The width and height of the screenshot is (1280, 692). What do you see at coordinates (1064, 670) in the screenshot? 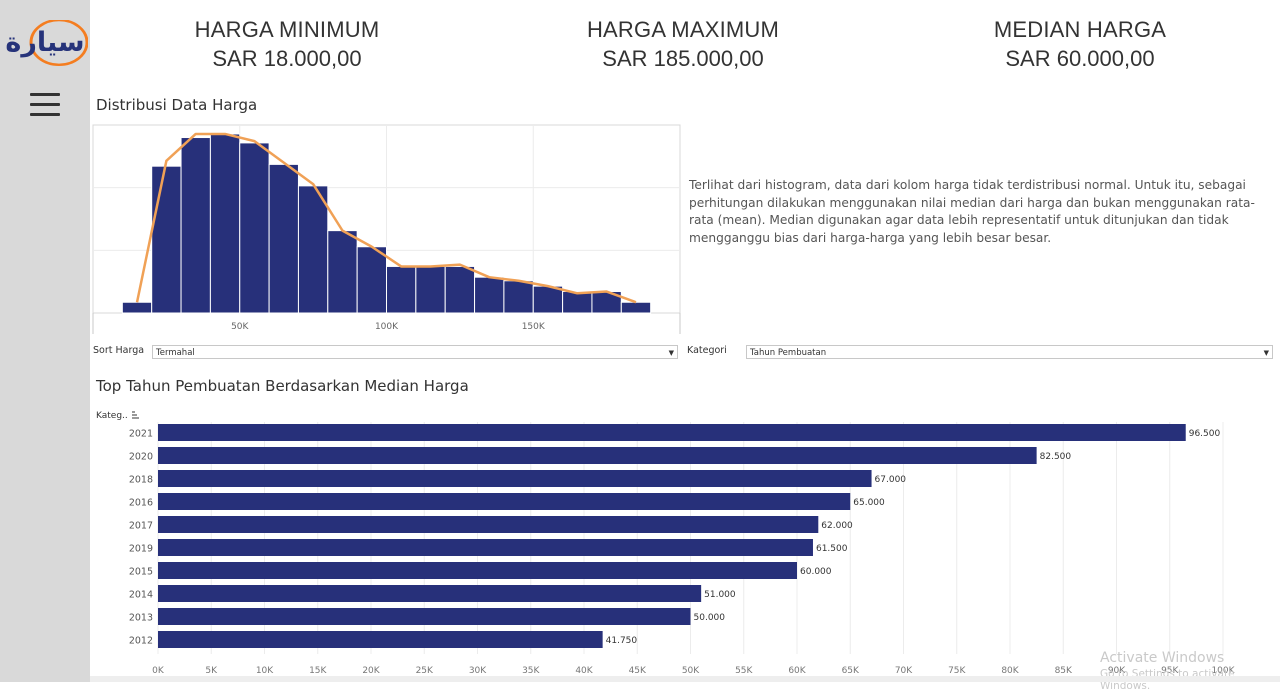
I see `x-tick-label: 85K` at bounding box center [1064, 670].